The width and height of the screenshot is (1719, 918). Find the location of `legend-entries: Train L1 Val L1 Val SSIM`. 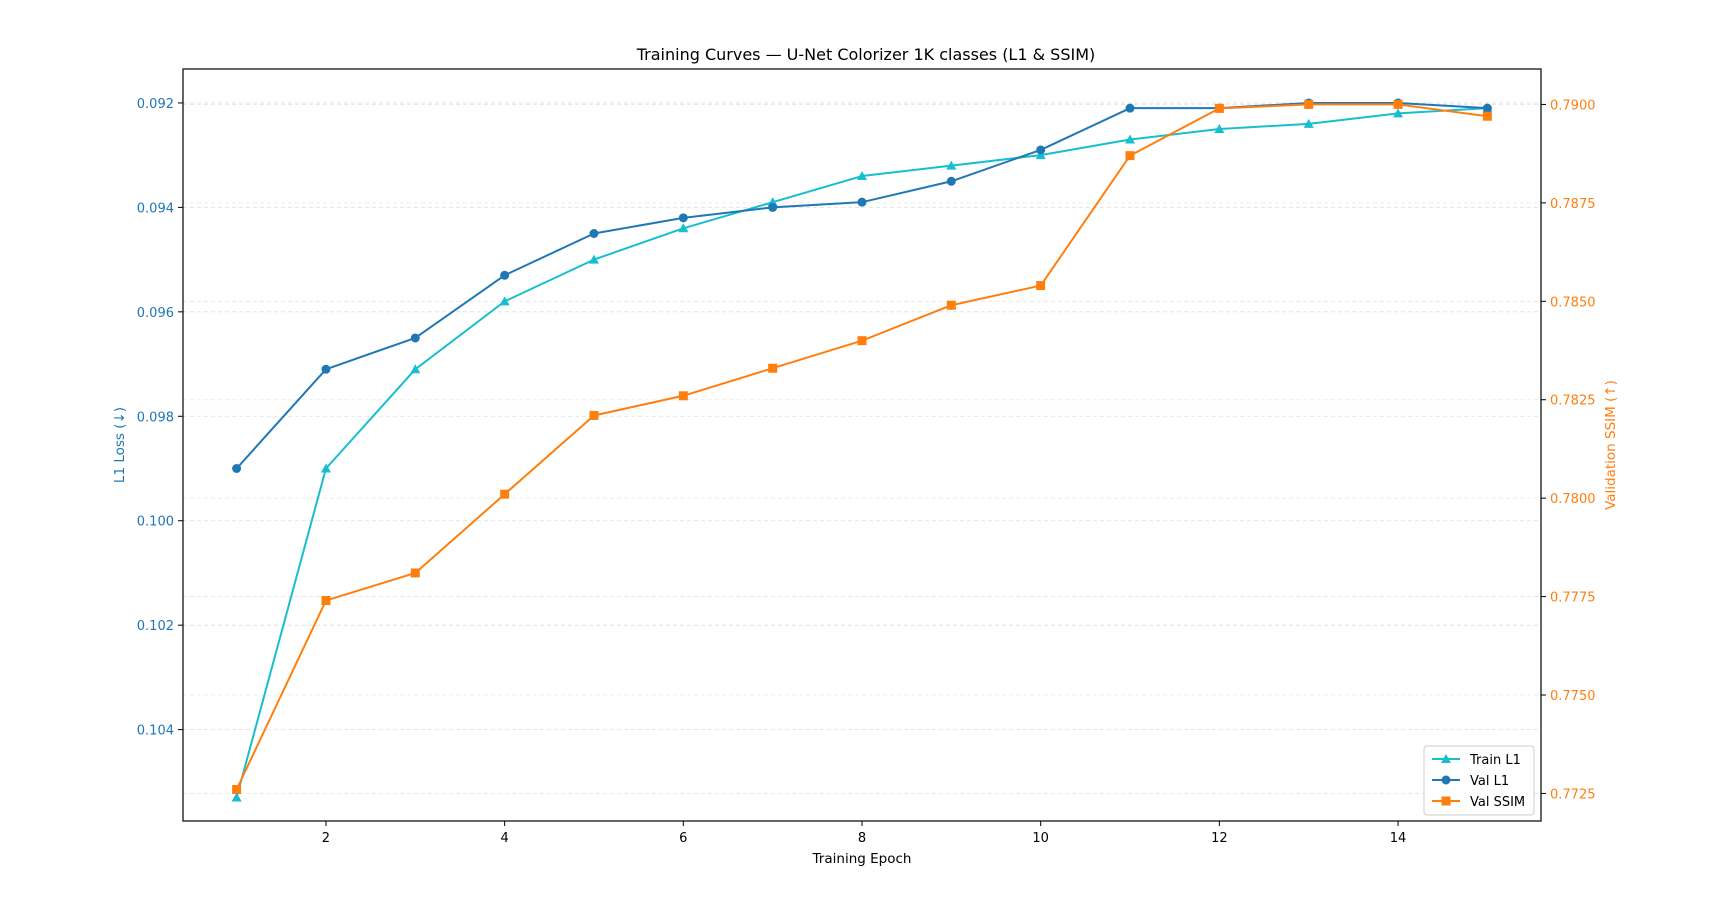

legend-entries: Train L1 Val L1 Val SSIM is located at coordinates (1478, 781).